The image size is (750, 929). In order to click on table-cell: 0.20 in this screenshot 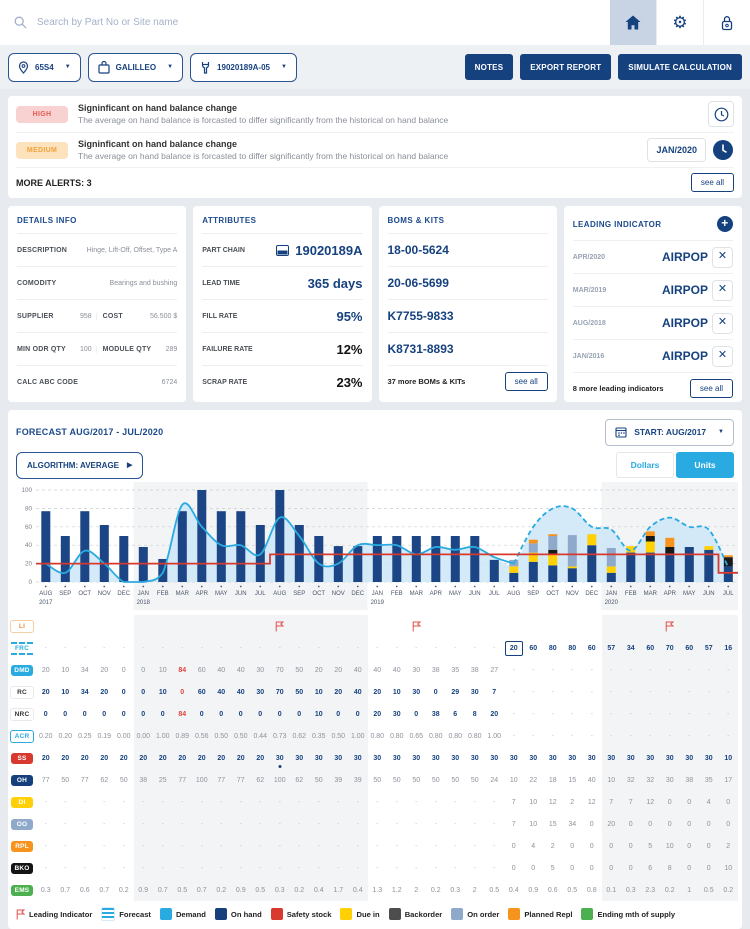, I will do `click(66, 736)`.